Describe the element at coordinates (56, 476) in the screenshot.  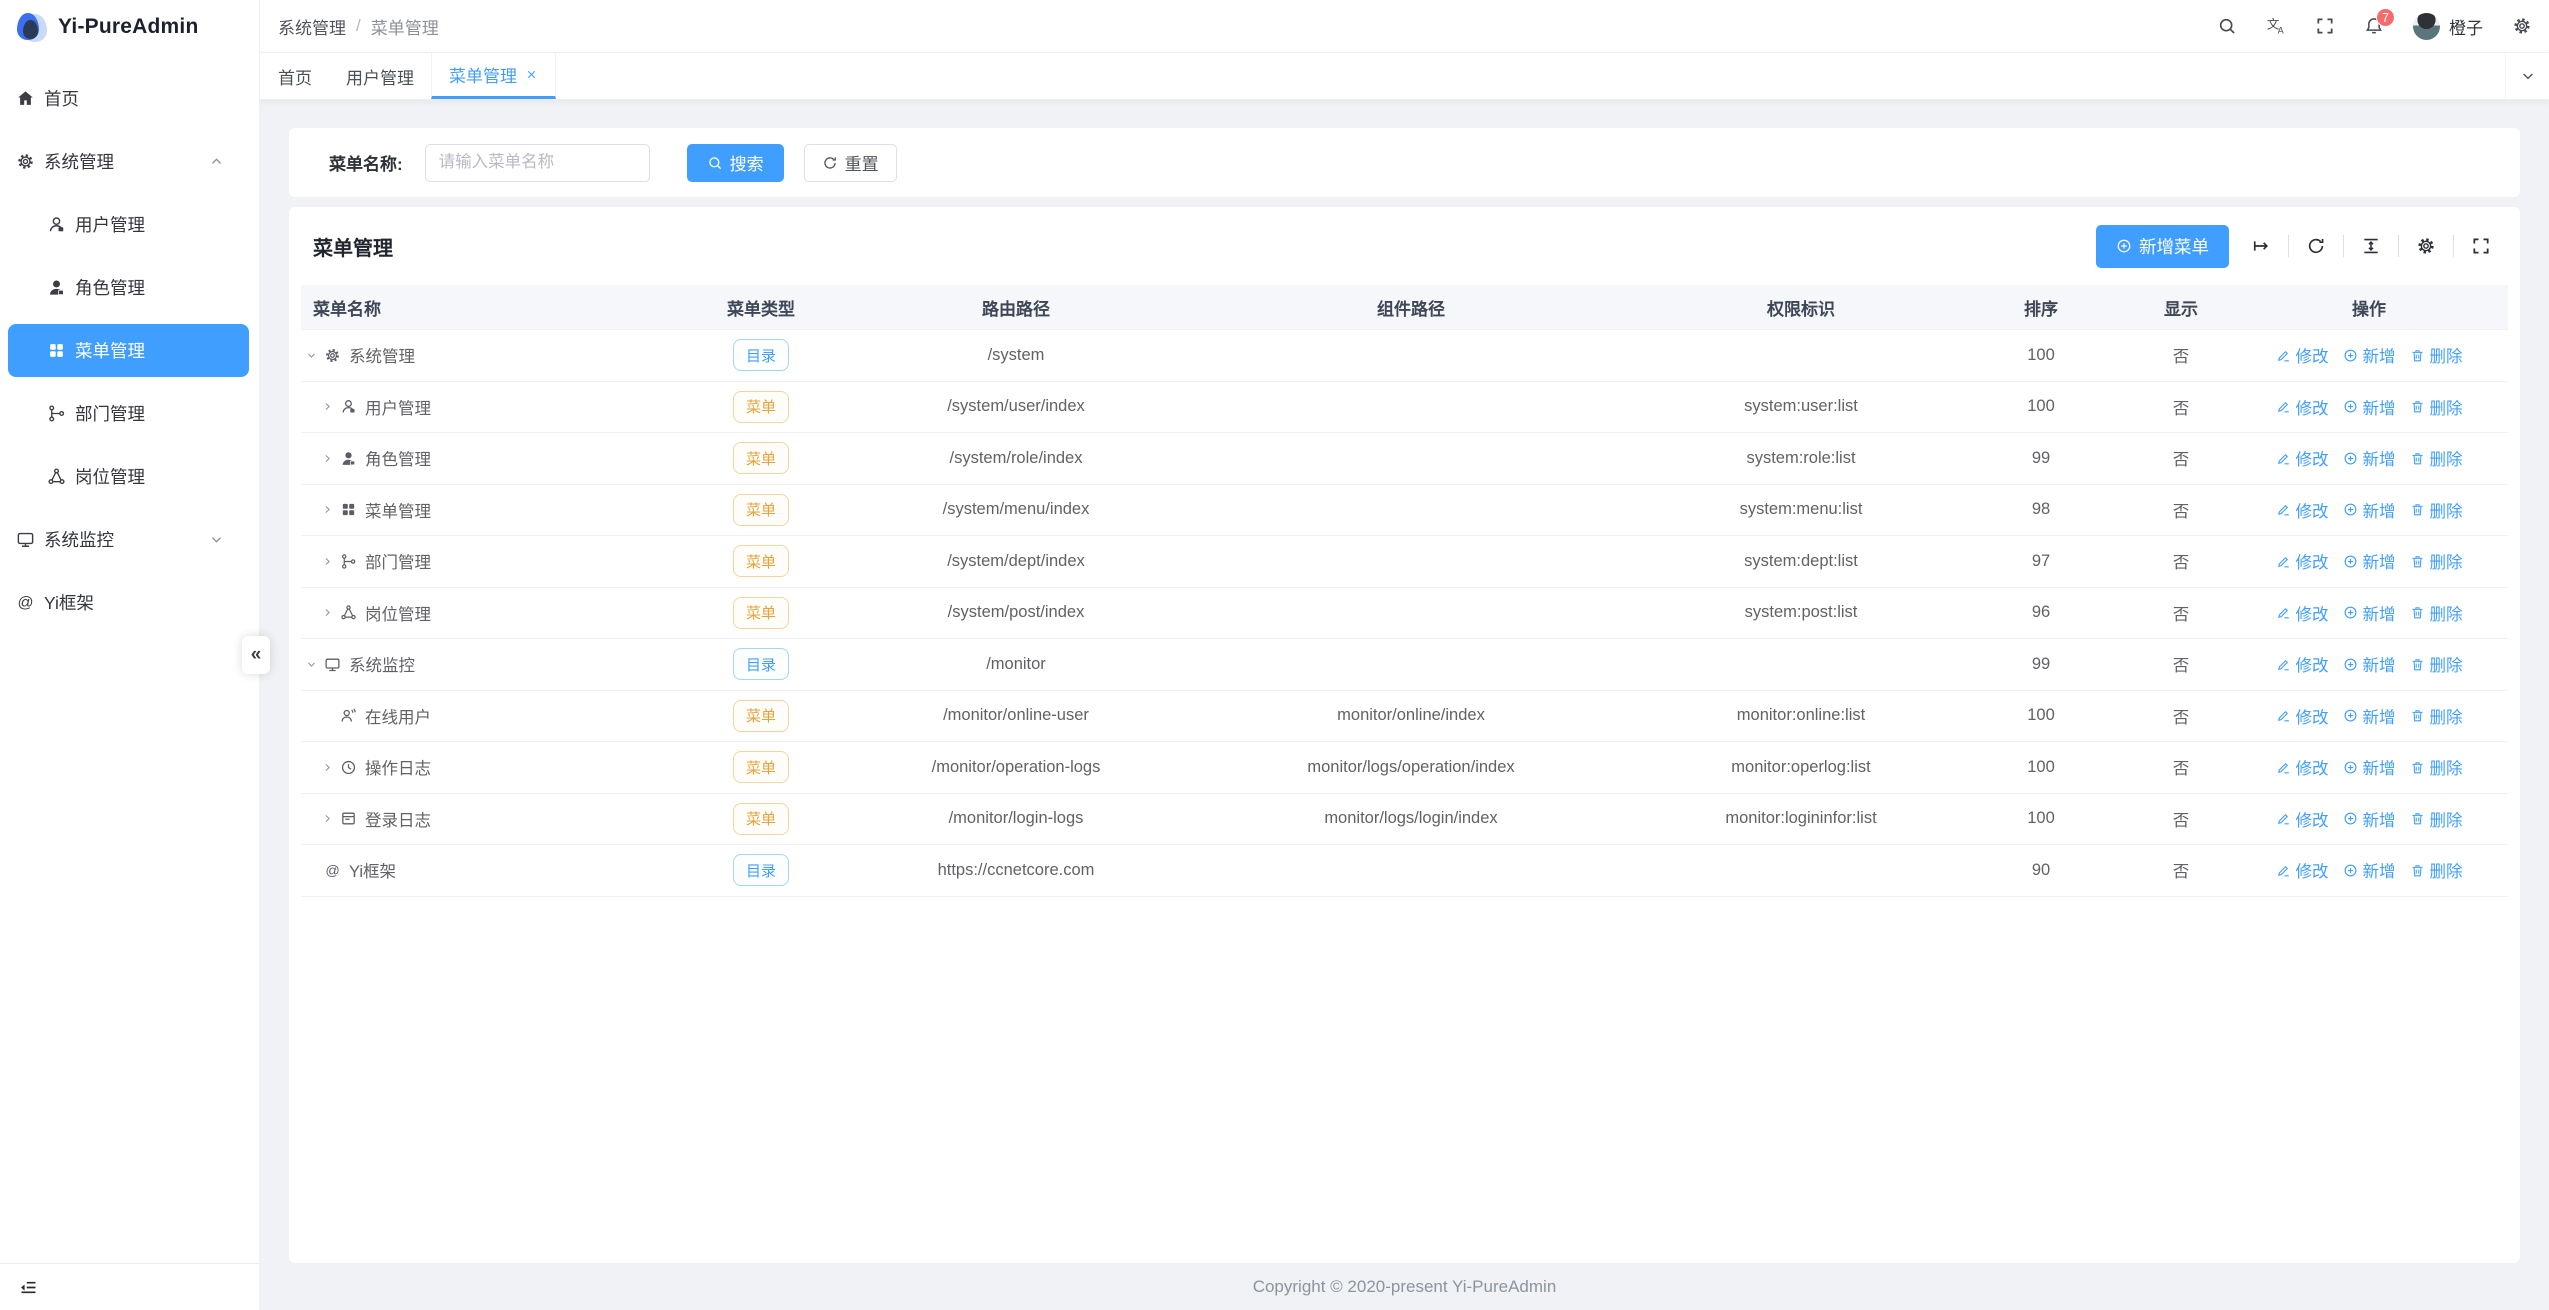
I see `hub-icon` at that location.